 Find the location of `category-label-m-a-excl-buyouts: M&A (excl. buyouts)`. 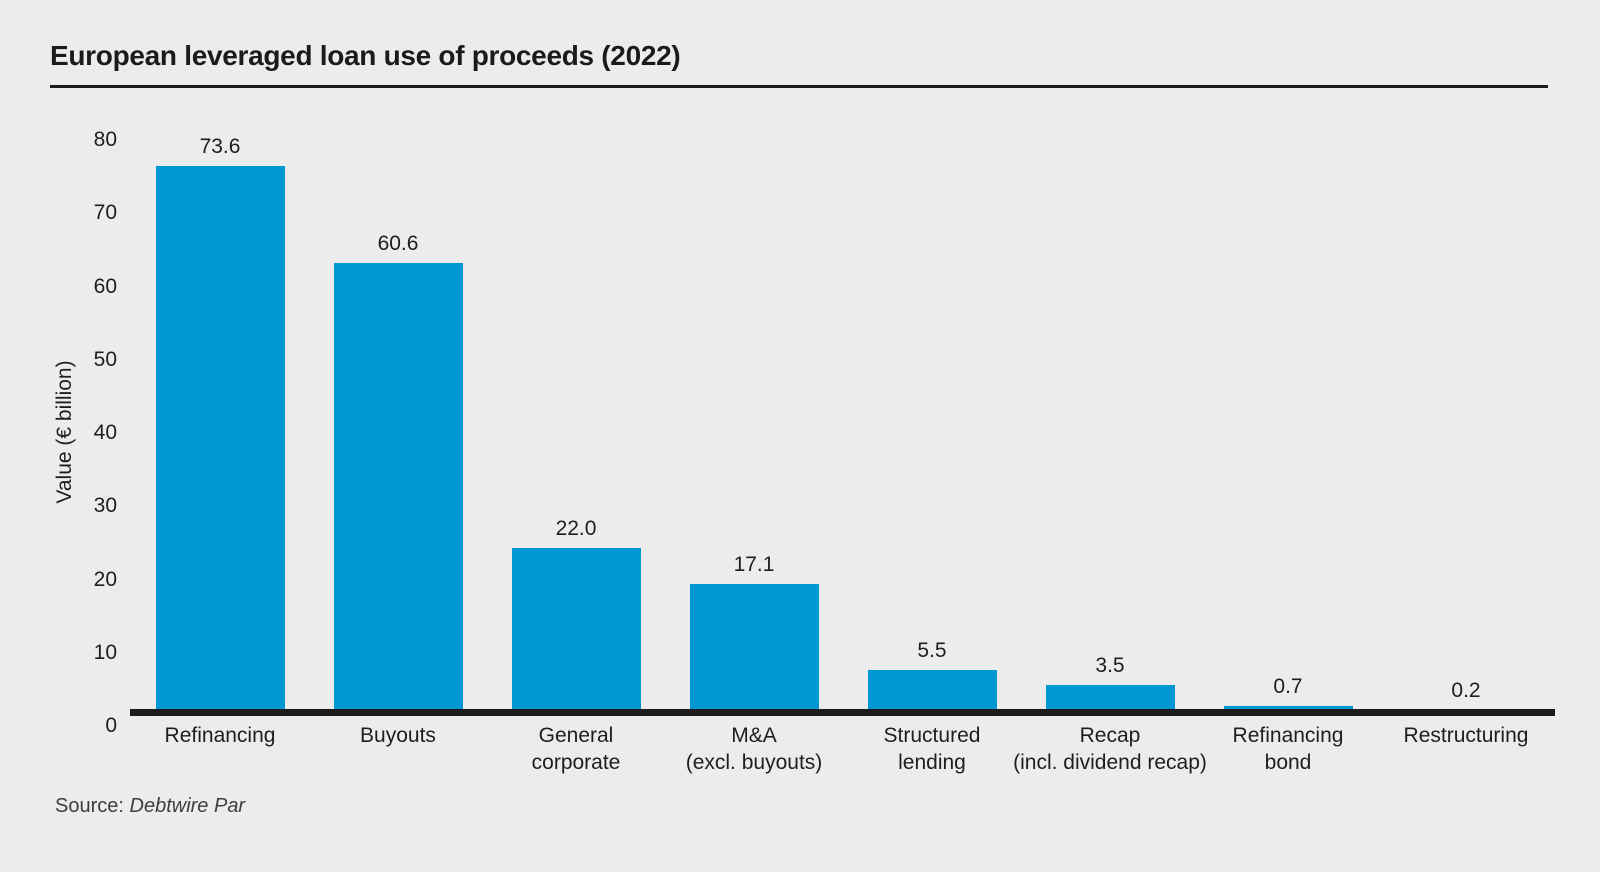

category-label-m-a-excl-buyouts: M&A (excl. buyouts) is located at coordinates (754, 749).